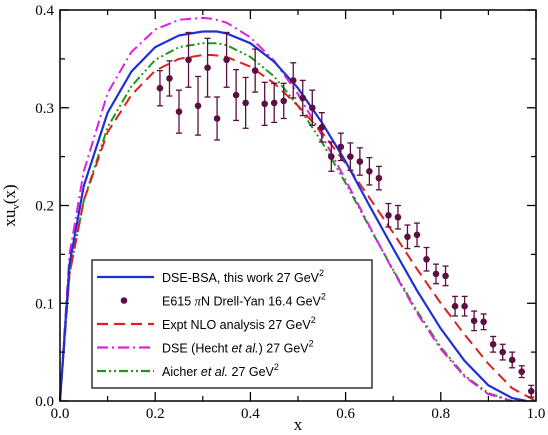  What do you see at coordinates (44, 304) in the screenshot?
I see `y-tick-label: 0.1` at bounding box center [44, 304].